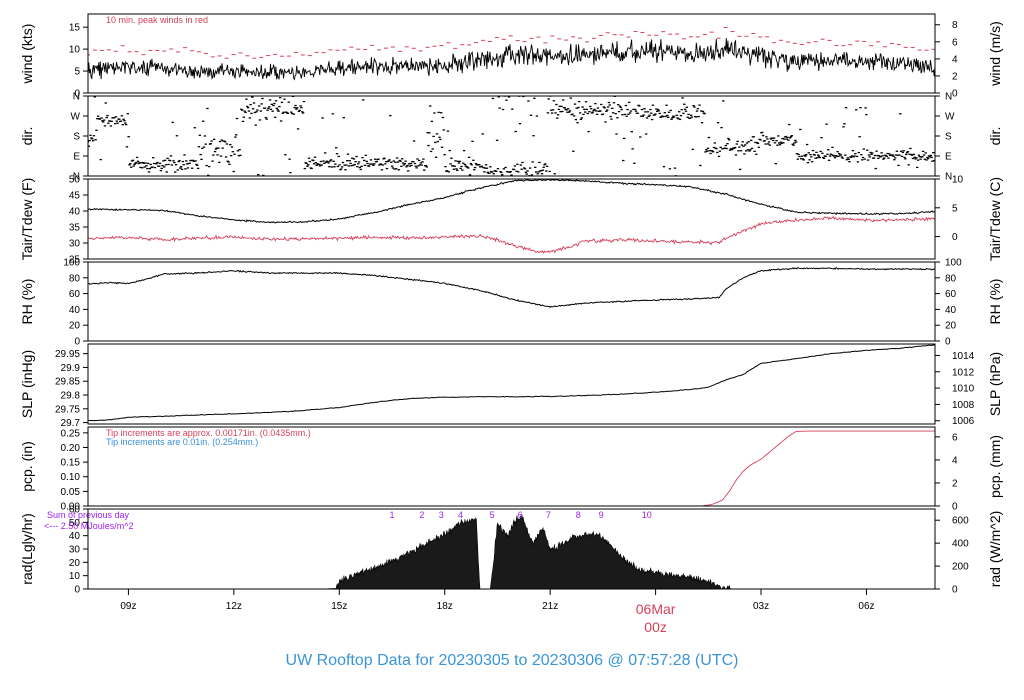 Image resolution: width=1024 pixels, height=700 pixels. Describe the element at coordinates (89, 526) in the screenshot. I see `radiation-sum-value: <--- 2.50 MJoules/m^2` at that location.